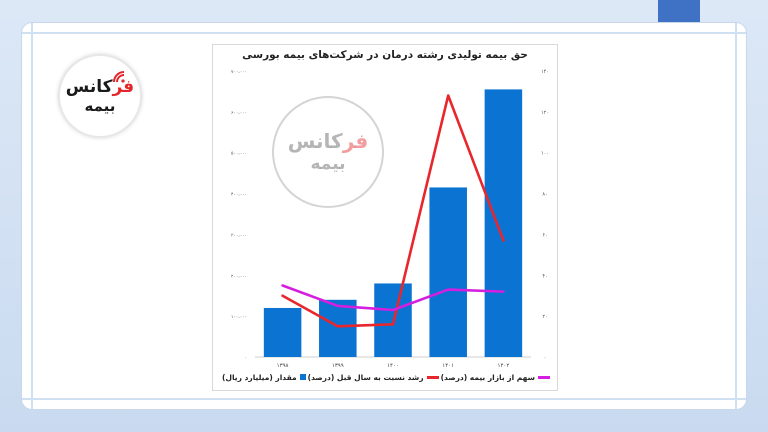 The width and height of the screenshot is (768, 432). Describe the element at coordinates (544, 195) in the screenshot. I see `y-tick-label-right: ۸۰` at that location.